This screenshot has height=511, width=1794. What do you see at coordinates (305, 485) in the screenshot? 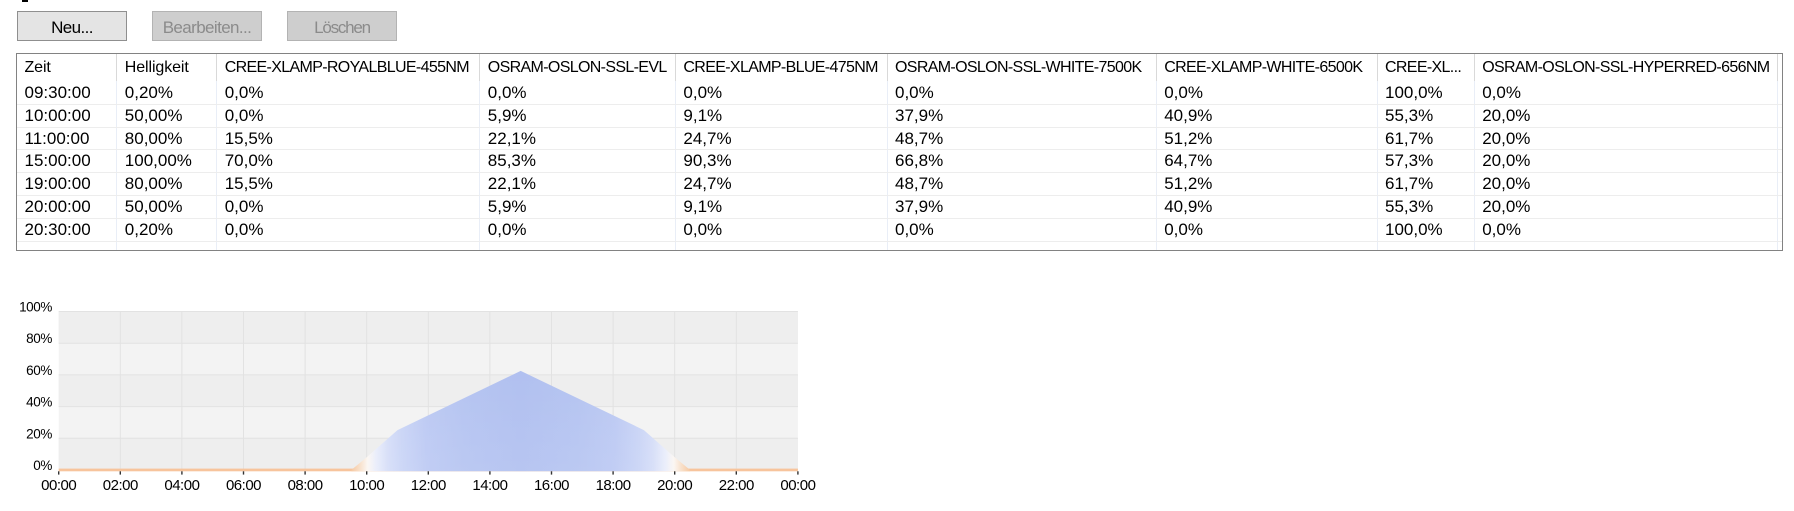
I see `svg-text: 08:00` at bounding box center [305, 485].